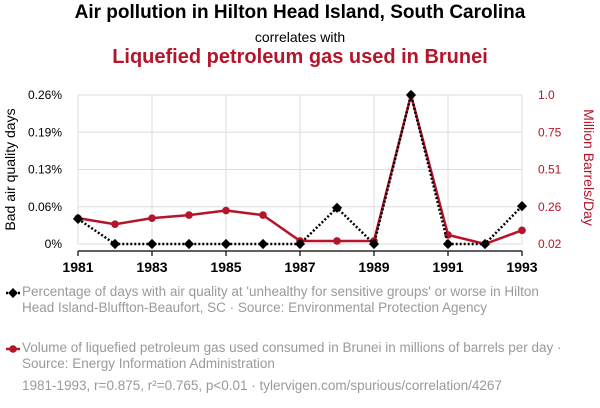 This screenshot has height=408, width=600. Describe the element at coordinates (521, 267) in the screenshot. I see `x-tick-label: 1993` at that location.